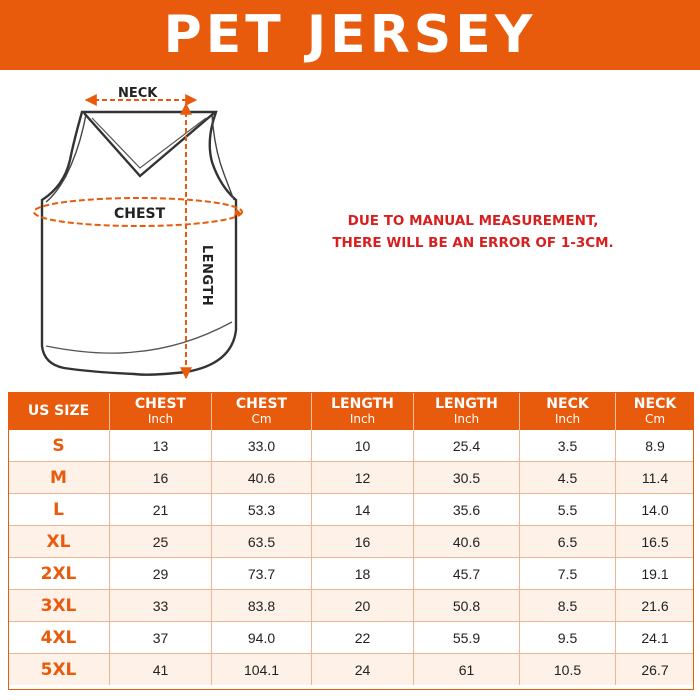 Image resolution: width=700 pixels, height=700 pixels. Describe the element at coordinates (262, 669) in the screenshot. I see `table-cell: 104.1` at that location.